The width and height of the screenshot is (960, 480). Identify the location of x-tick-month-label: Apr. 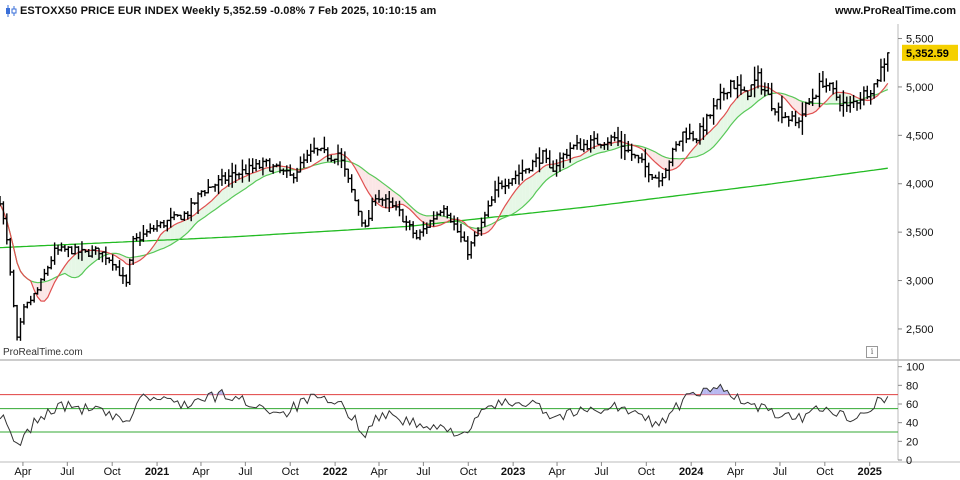
(22, 472).